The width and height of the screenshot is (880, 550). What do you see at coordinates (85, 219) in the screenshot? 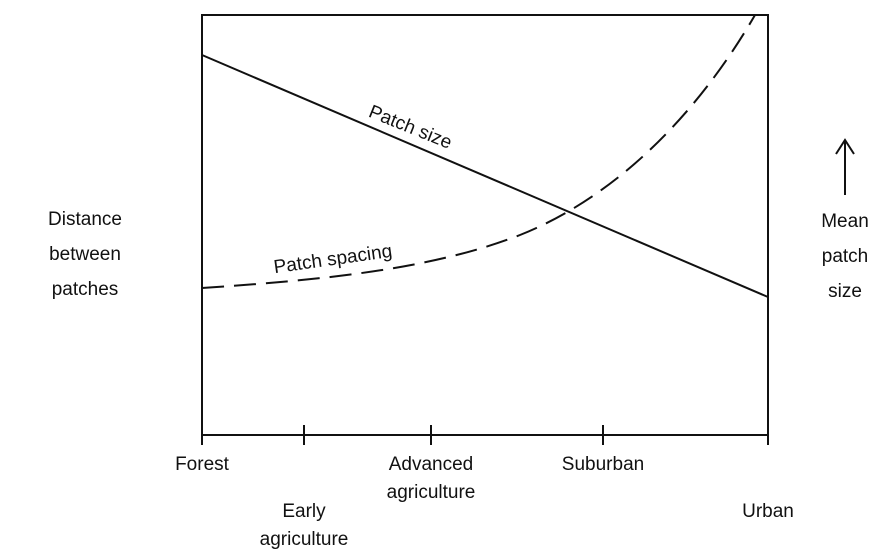
I see `left-label: Distance` at bounding box center [85, 219].